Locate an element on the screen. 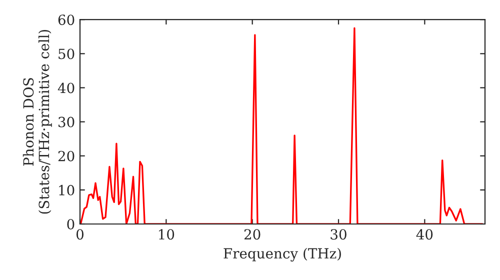 The width and height of the screenshot is (500, 280). x-tick-label: 30 is located at coordinates (338, 234).